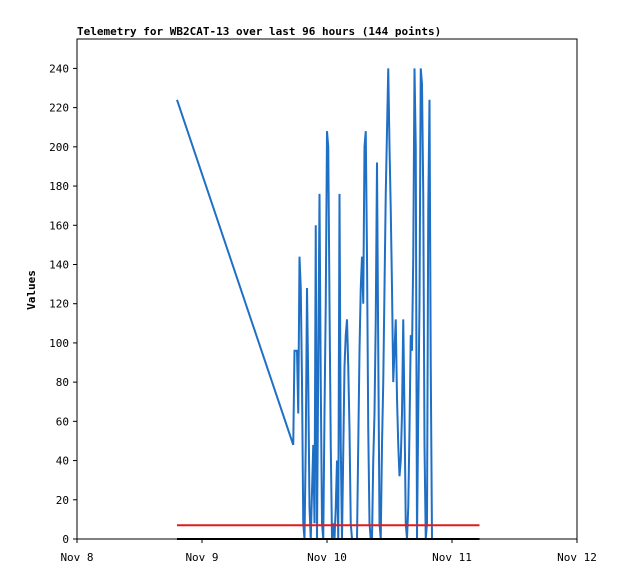 The height and width of the screenshot is (584, 618). I want to click on x-axis-ticks: Nov 8 Nov 9 Nov 10 Nov 11 Nov 12, so click(328, 551).